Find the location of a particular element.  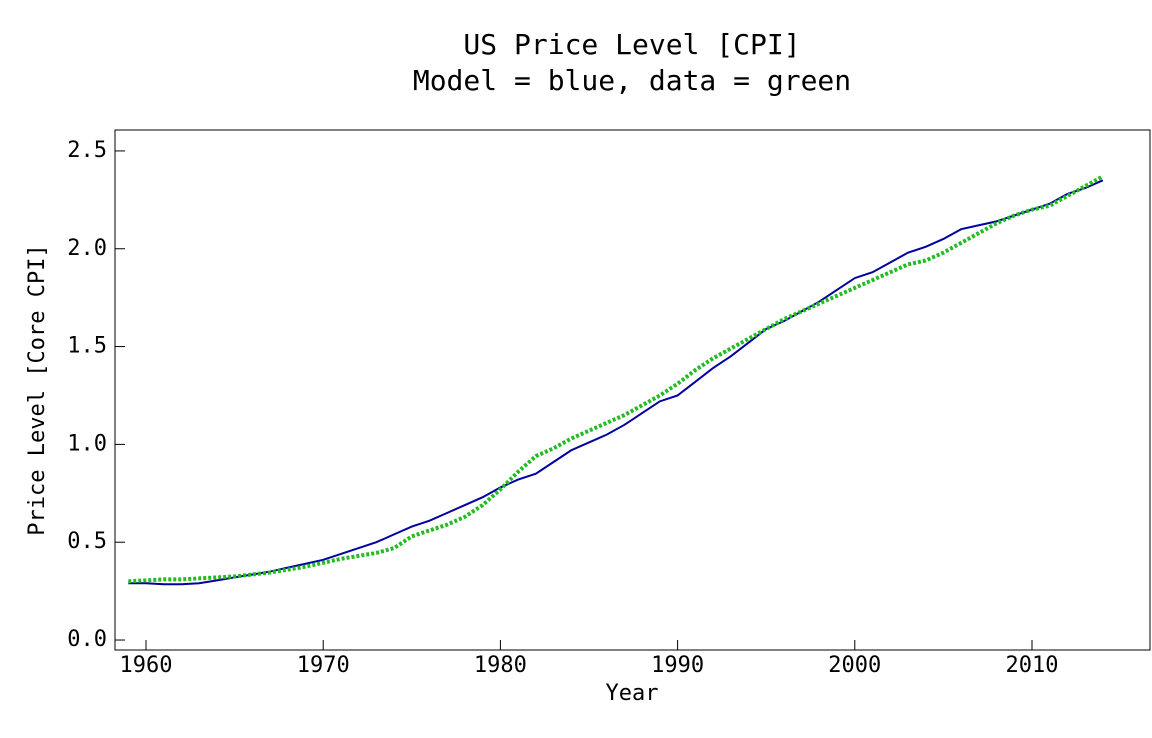

chart-title: US Price Level [CPI] is located at coordinates (631, 44).